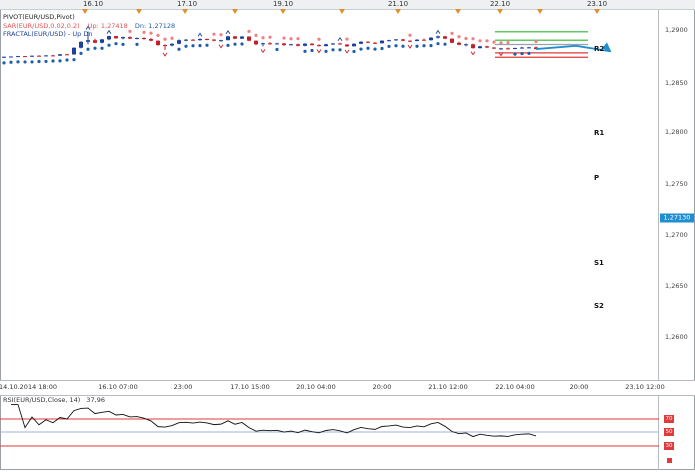 This screenshot has height=474, width=695. Describe the element at coordinates (579, 387) in the screenshot. I see `time-tick-label: 20:00` at that location.